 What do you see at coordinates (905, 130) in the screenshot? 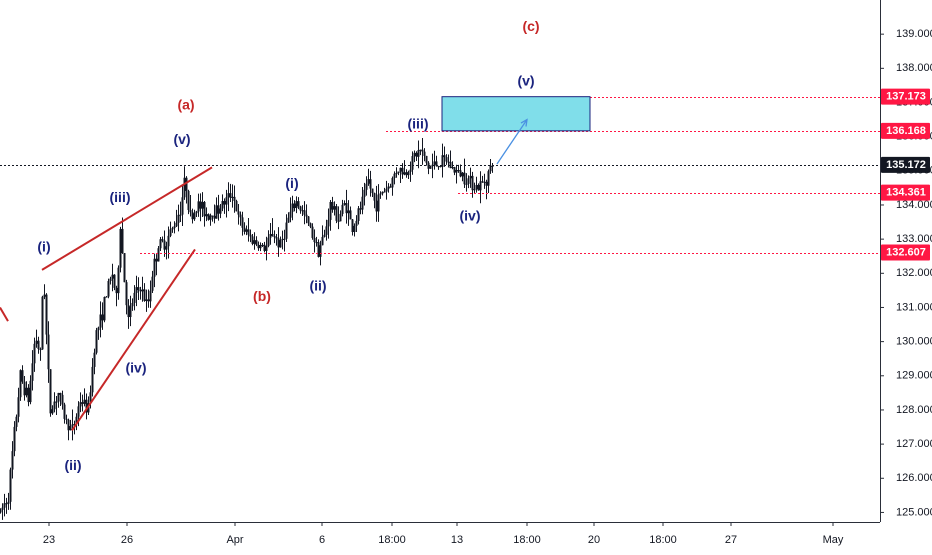
I see `price-tag-136.168` at bounding box center [905, 130].